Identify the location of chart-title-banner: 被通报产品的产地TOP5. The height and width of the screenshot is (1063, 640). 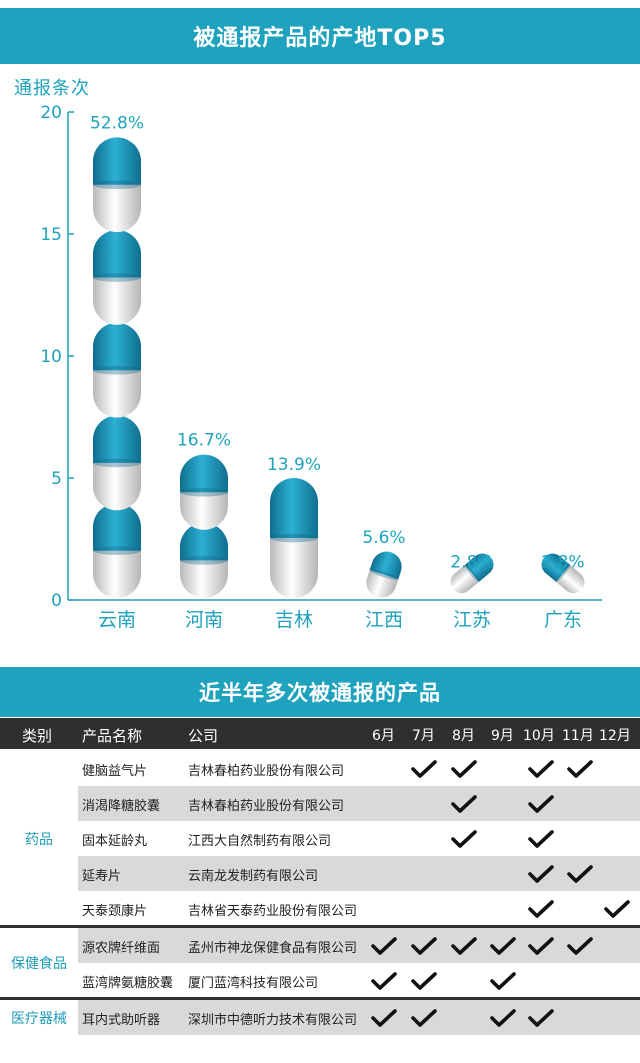
(320, 36).